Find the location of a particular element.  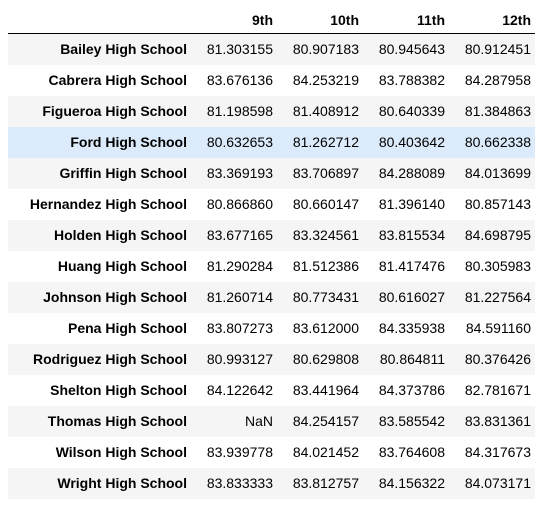

table-cell: 84.073171 is located at coordinates (497, 483).